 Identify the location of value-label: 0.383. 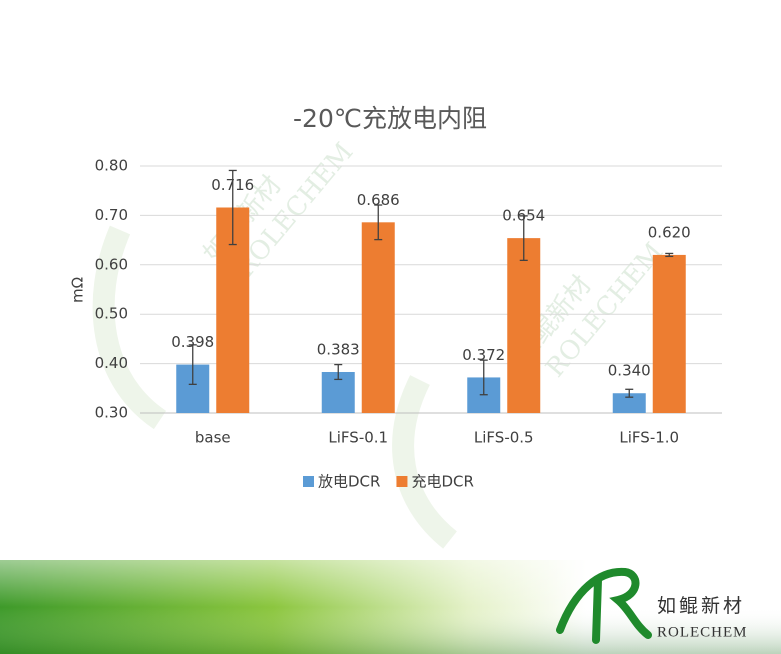
(338, 349).